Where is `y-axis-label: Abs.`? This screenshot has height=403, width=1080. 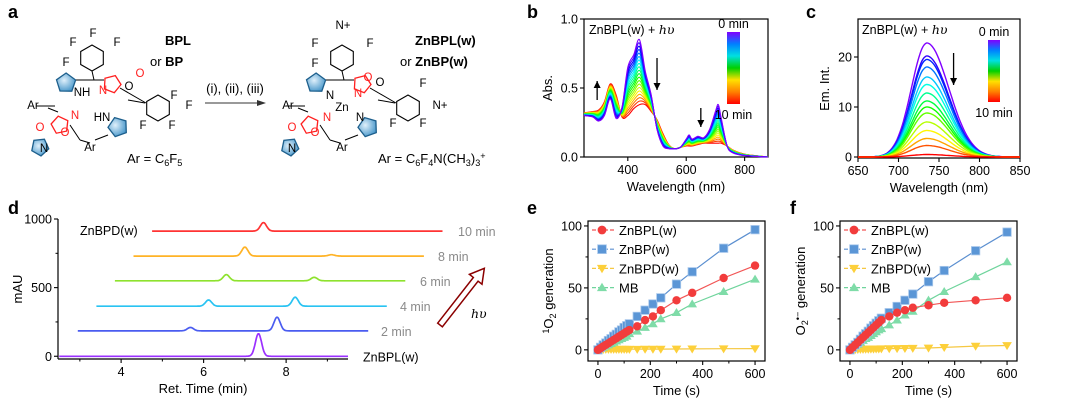
y-axis-label: Abs. is located at coordinates (547, 88).